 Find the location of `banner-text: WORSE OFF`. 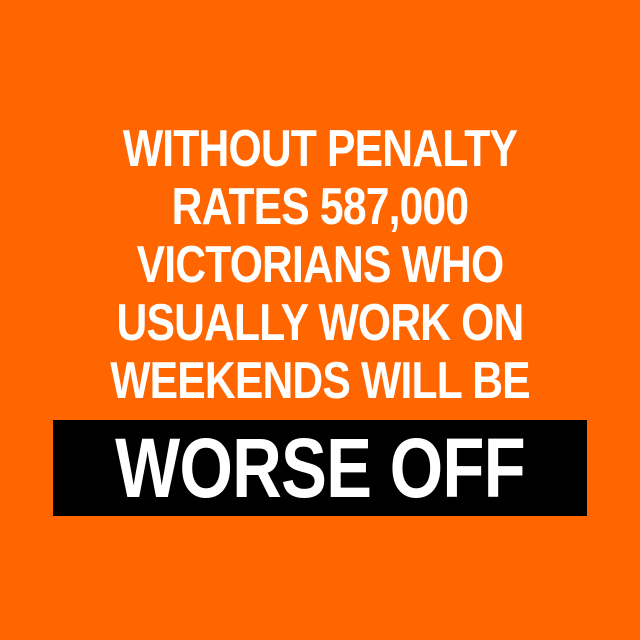

banner-text: WORSE OFF is located at coordinates (320, 468).